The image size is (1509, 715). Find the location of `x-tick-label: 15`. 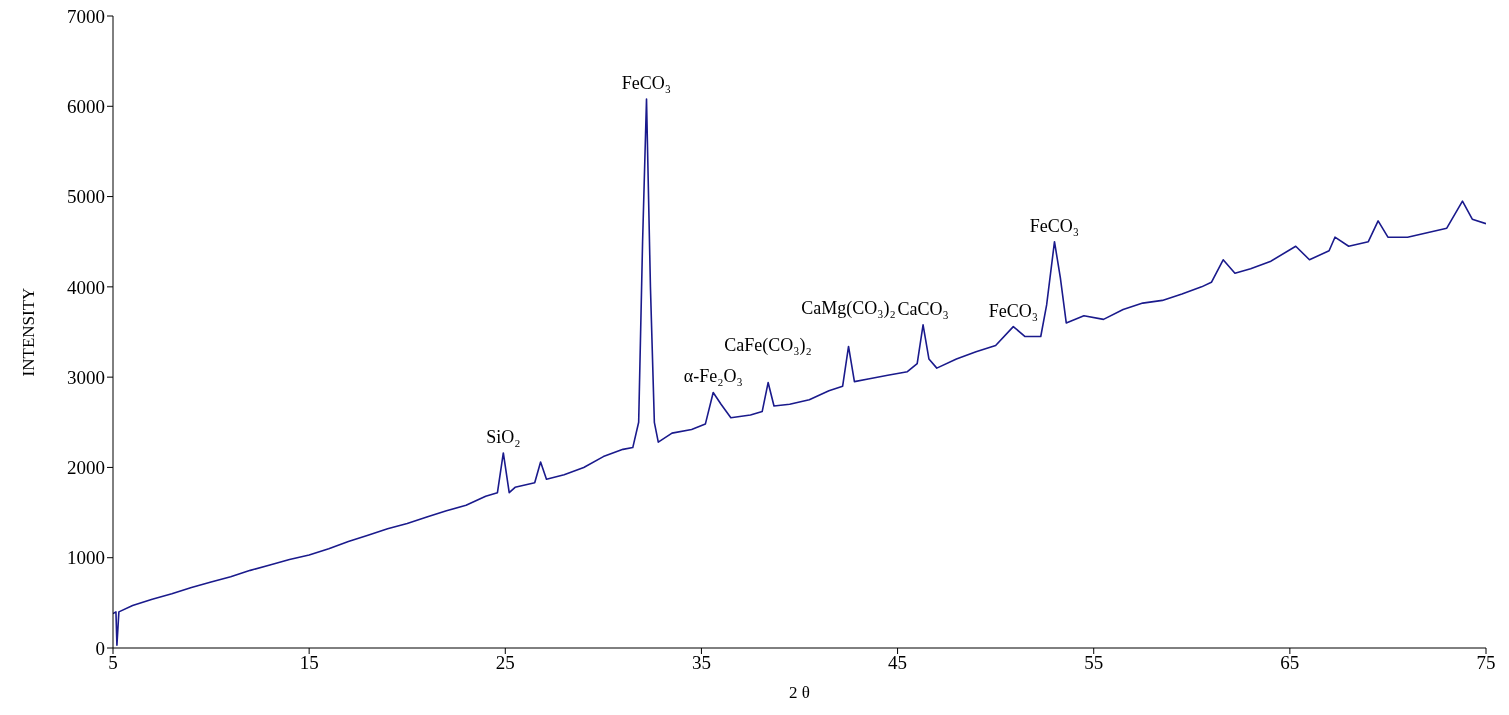

x-tick-label: 15 is located at coordinates (309, 663).